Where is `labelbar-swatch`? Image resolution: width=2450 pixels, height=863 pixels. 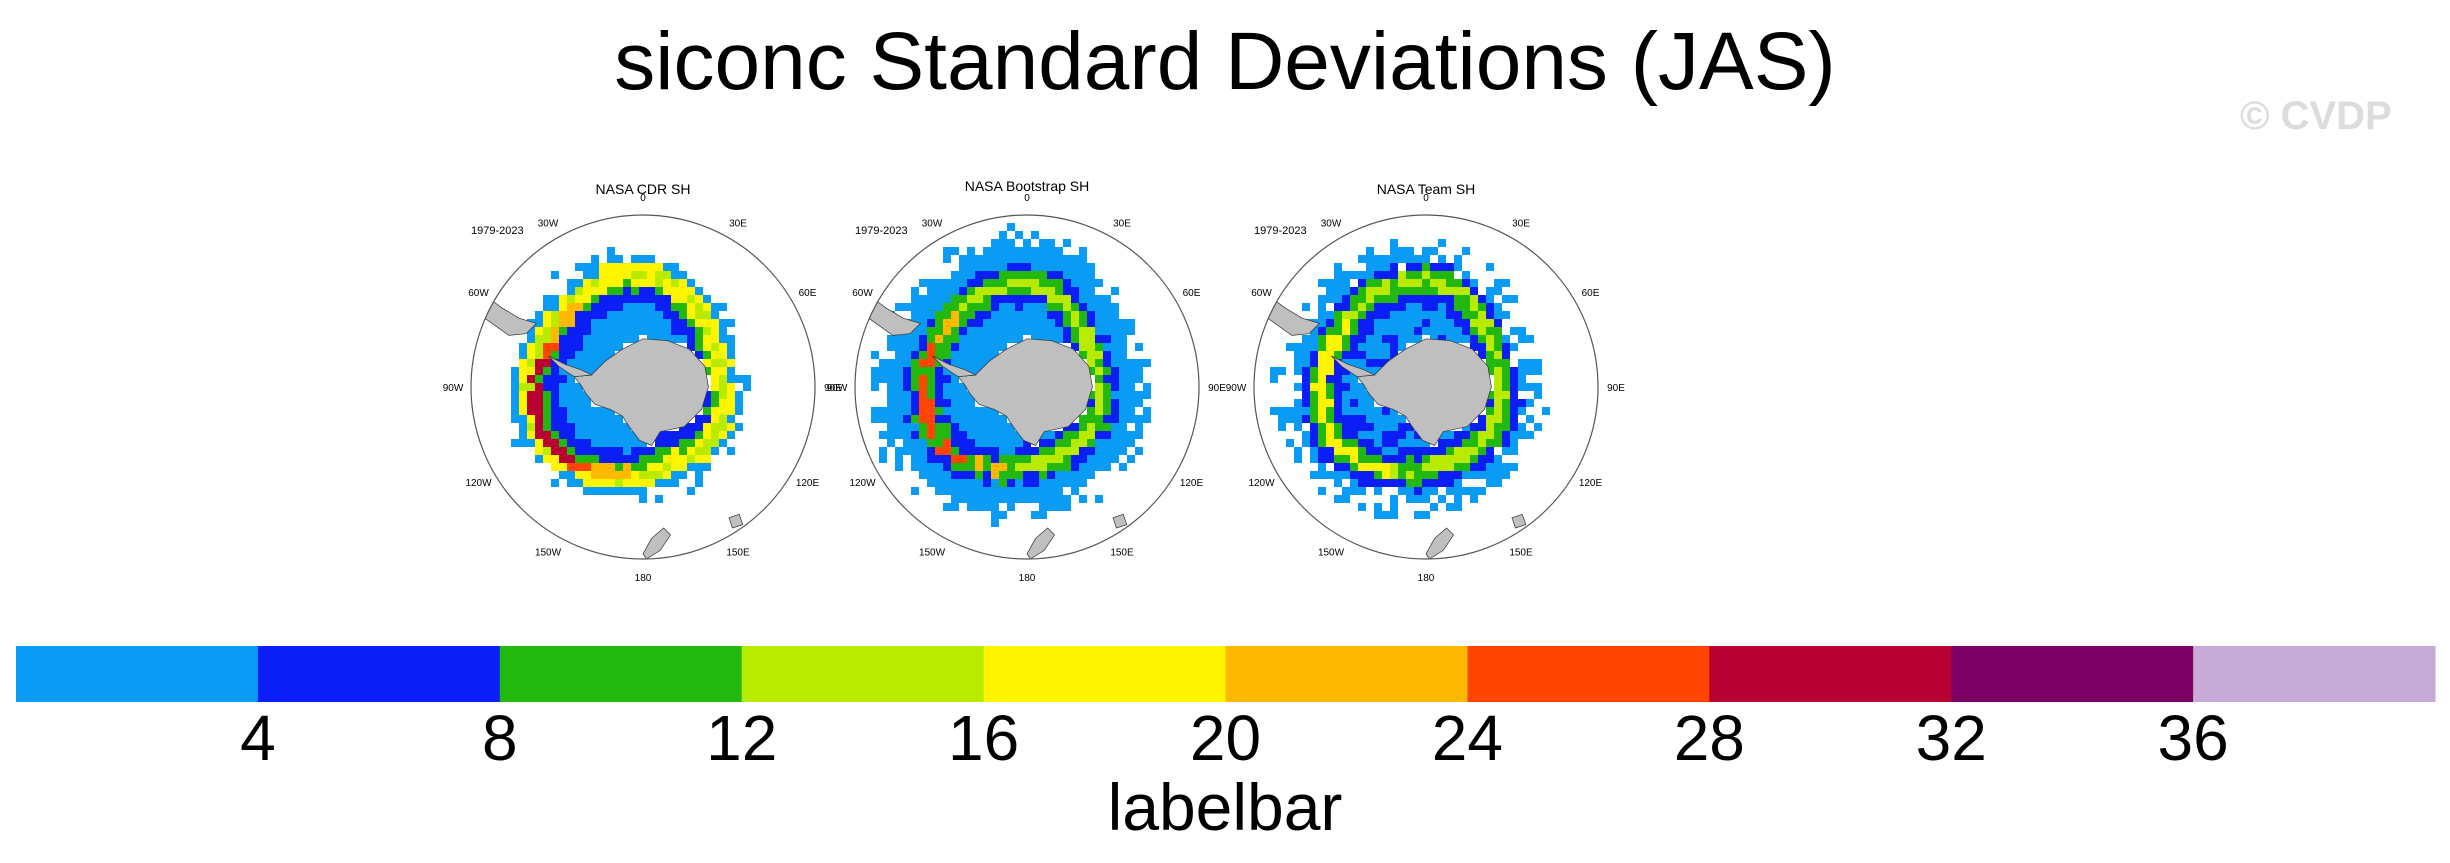
labelbar-swatch is located at coordinates (1346, 674).